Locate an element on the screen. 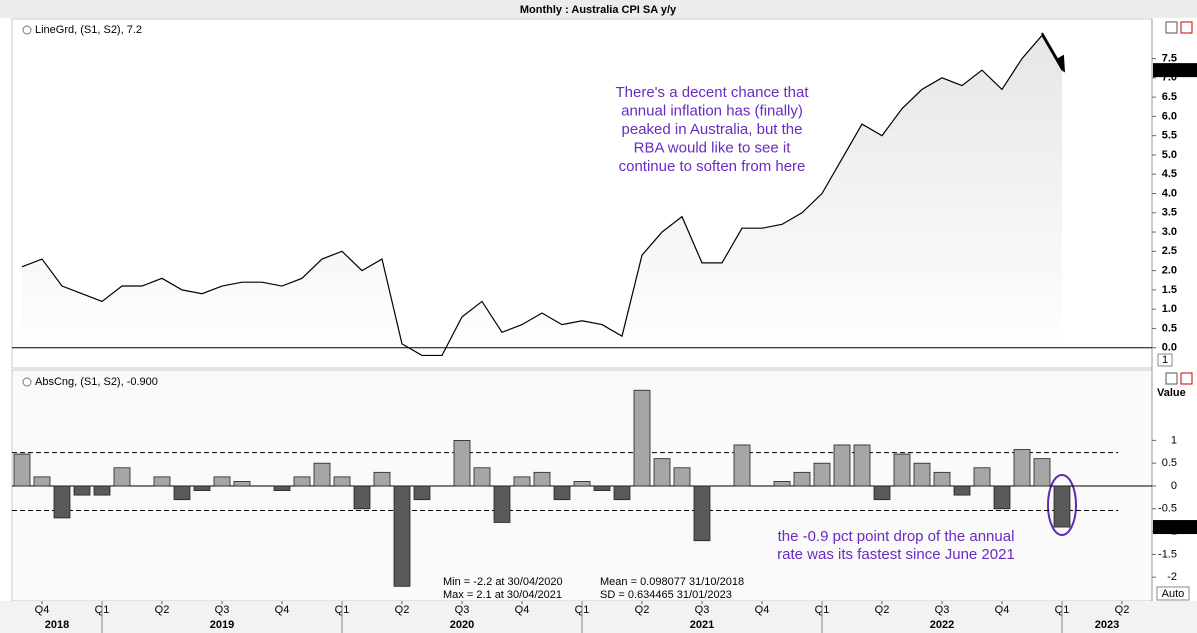 The height and width of the screenshot is (633, 1197). stat-value: 0.634465 is located at coordinates (651, 595).